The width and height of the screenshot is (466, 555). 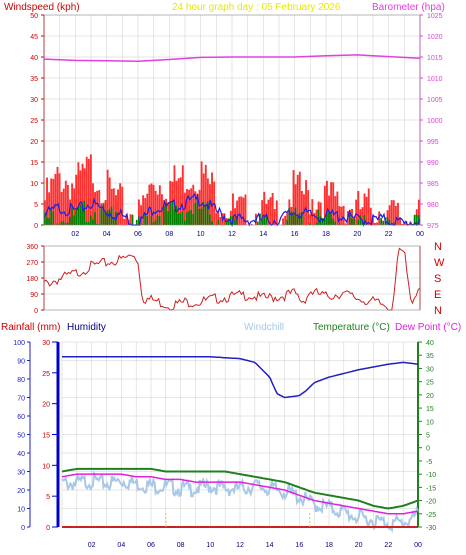 What do you see at coordinates (138, 234) in the screenshot?
I see `time-tick-label: 06` at bounding box center [138, 234].